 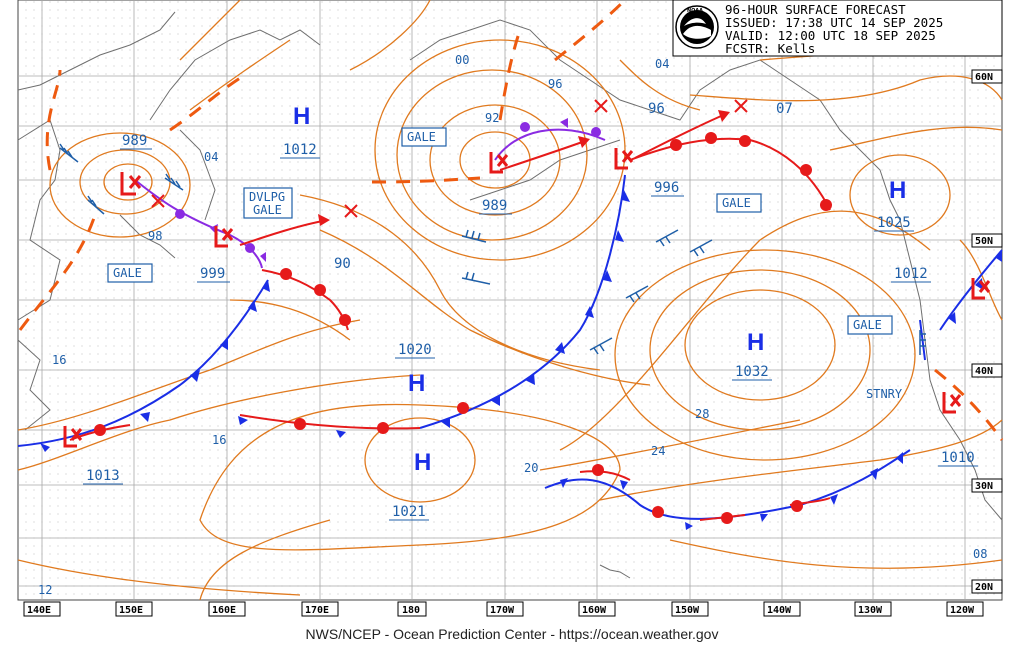 I want to click on svg-text: 160E, so click(x=224, y=610).